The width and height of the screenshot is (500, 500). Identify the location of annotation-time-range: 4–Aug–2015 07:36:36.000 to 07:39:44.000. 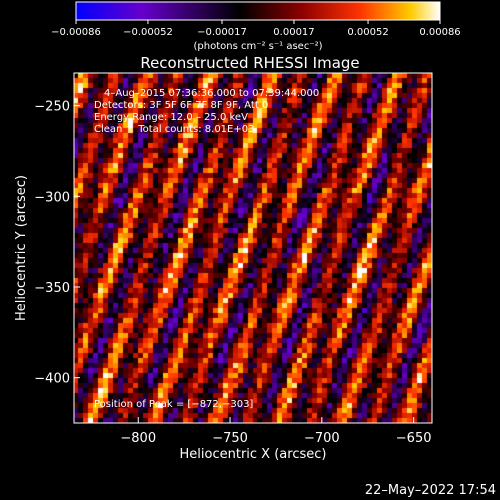
(211, 93).